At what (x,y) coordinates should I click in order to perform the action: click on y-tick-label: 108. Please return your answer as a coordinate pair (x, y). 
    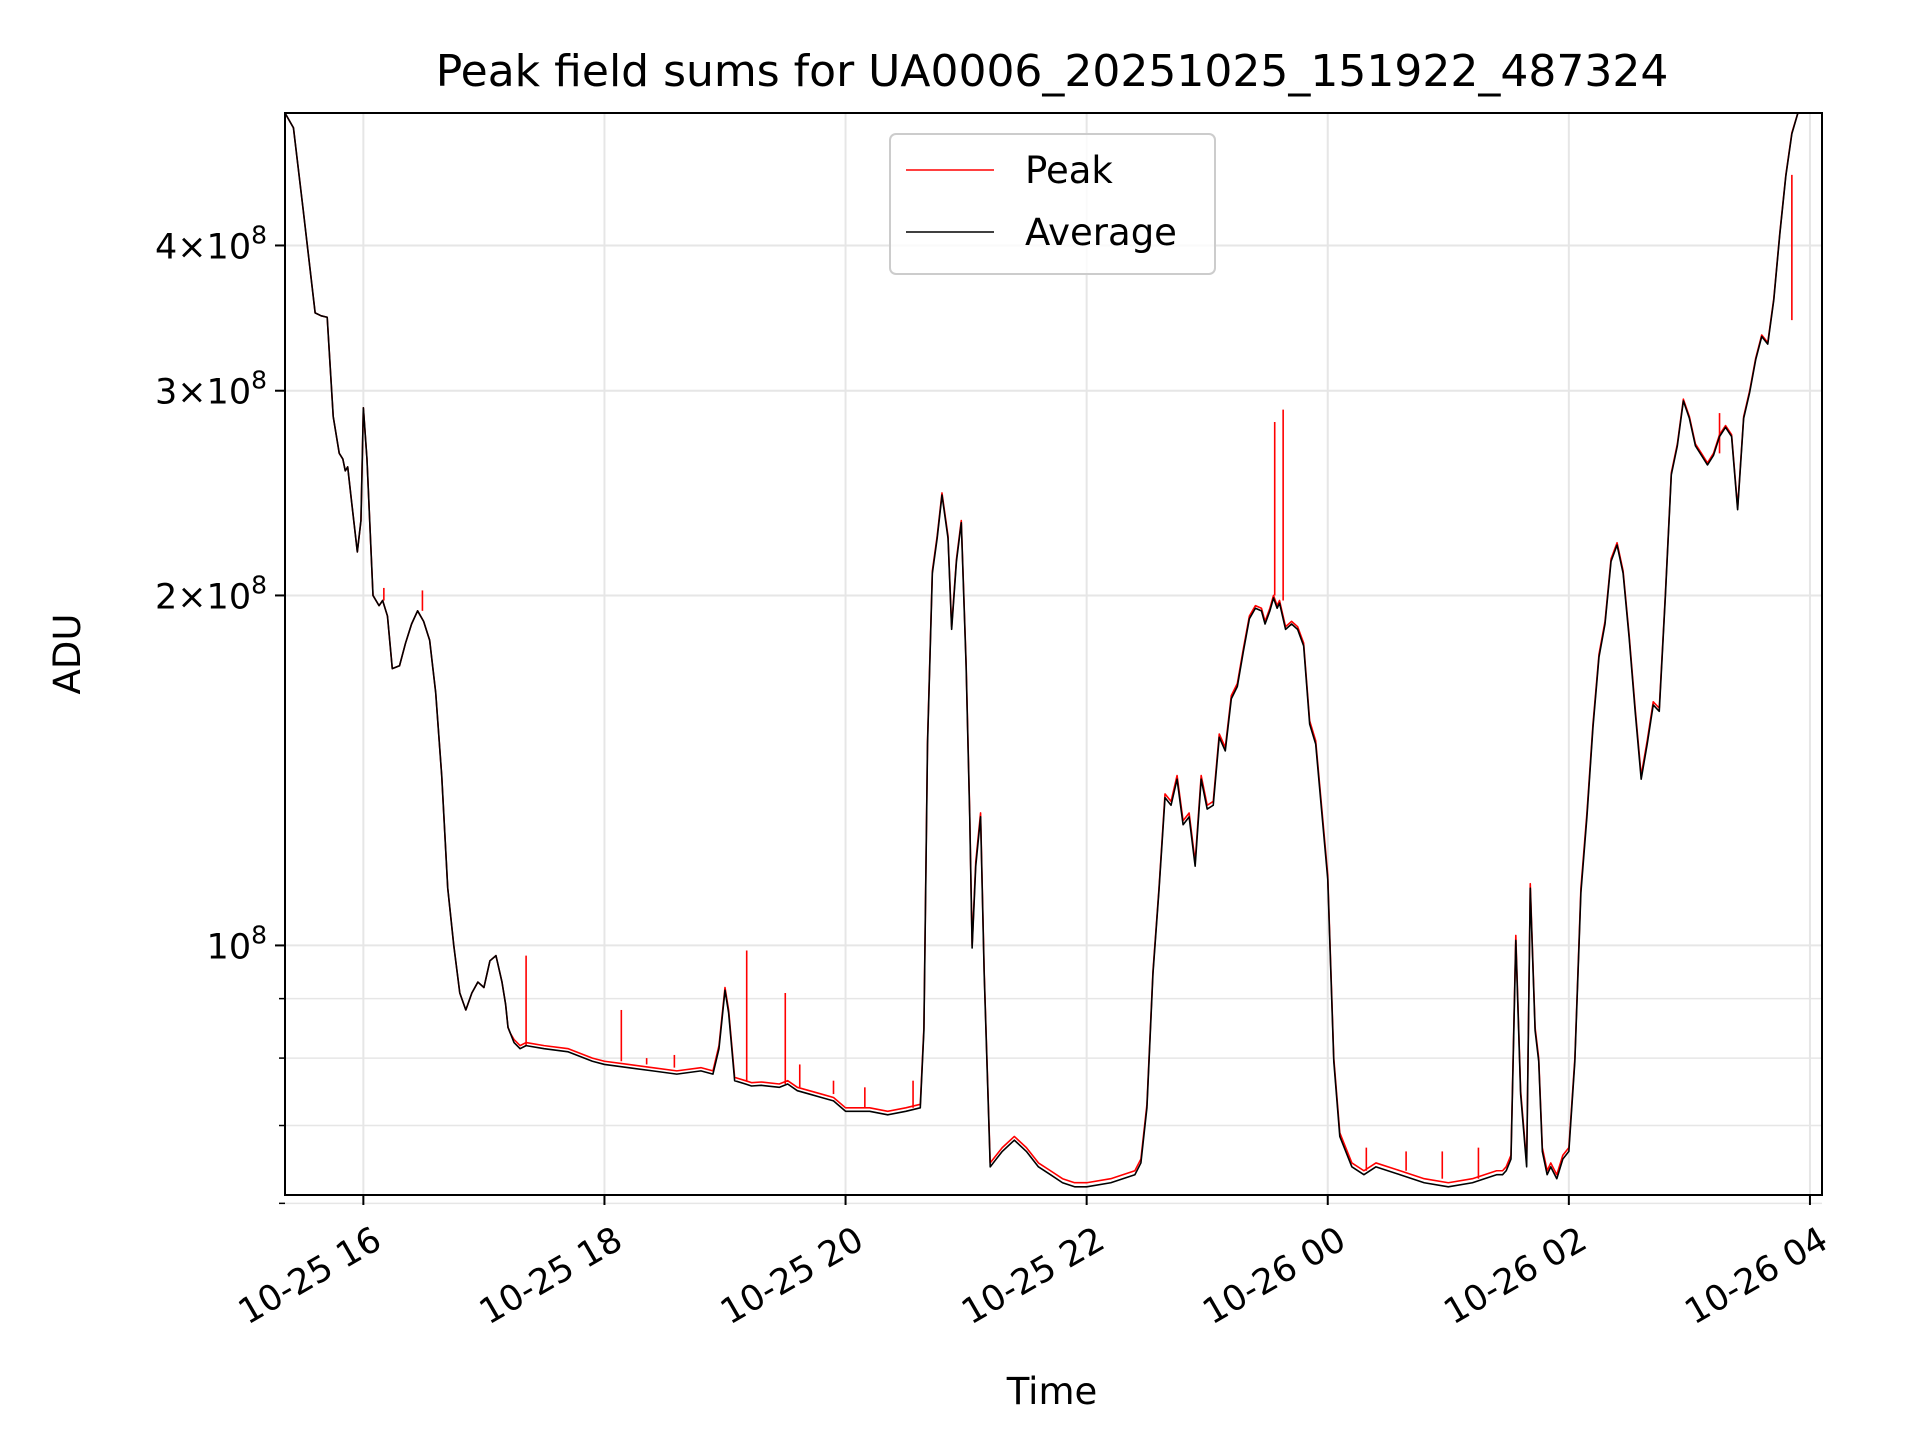
    Looking at the image, I should click on (237, 943).